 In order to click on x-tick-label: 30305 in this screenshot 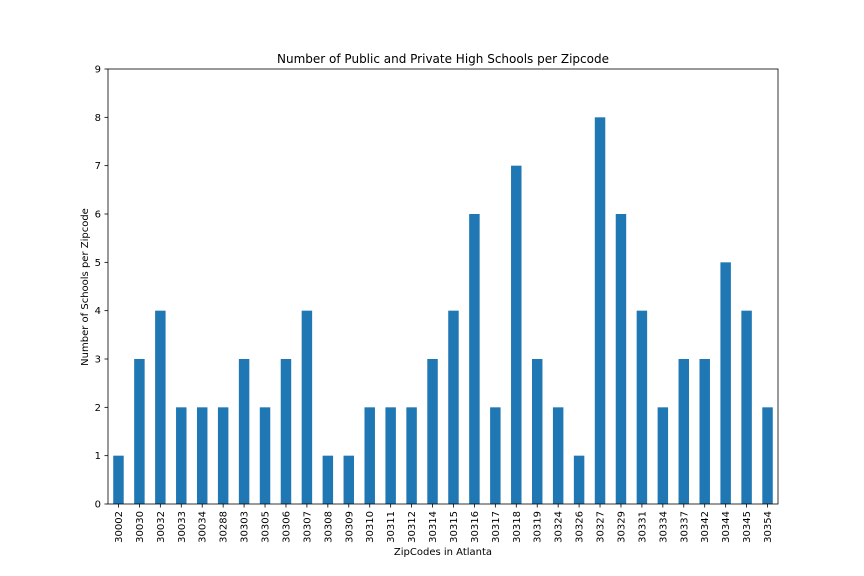, I will do `click(266, 527)`.